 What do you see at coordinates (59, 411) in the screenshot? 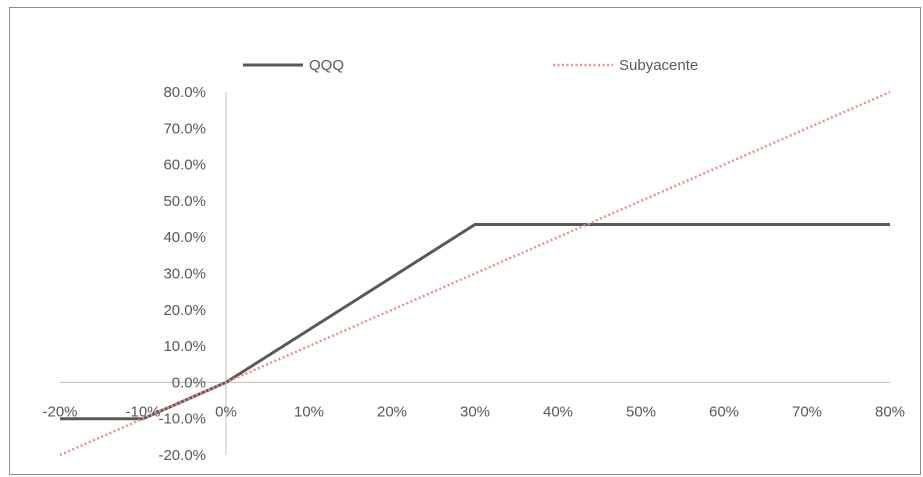
I see `x-tick-label: -20%` at bounding box center [59, 411].